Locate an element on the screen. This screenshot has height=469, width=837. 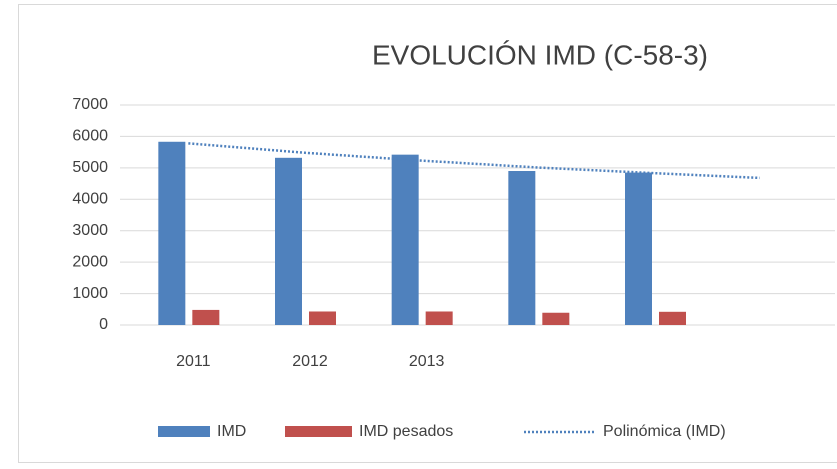
y-tick-label: 0 is located at coordinates (103, 324).